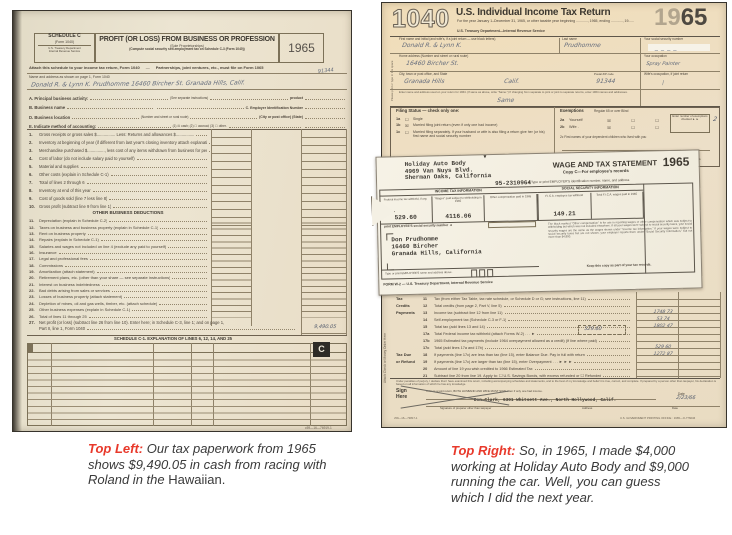 This screenshot has width=732, height=535. I want to click on city-handwriting: Granada Hills, so click(424, 81).